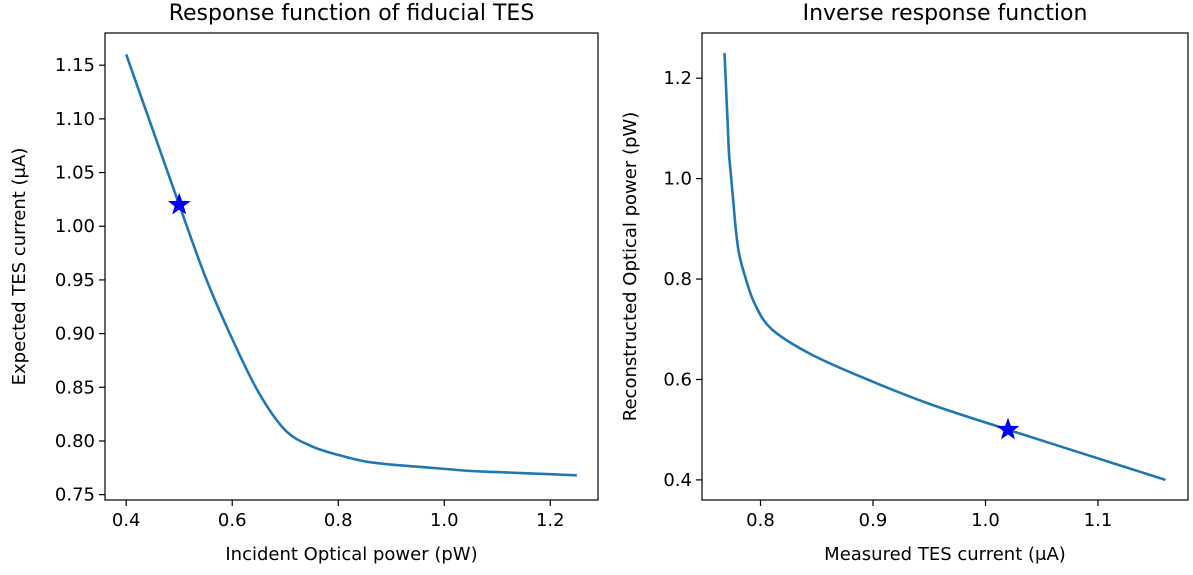  I want to click on y-tick-label: 1.05, so click(75, 173).